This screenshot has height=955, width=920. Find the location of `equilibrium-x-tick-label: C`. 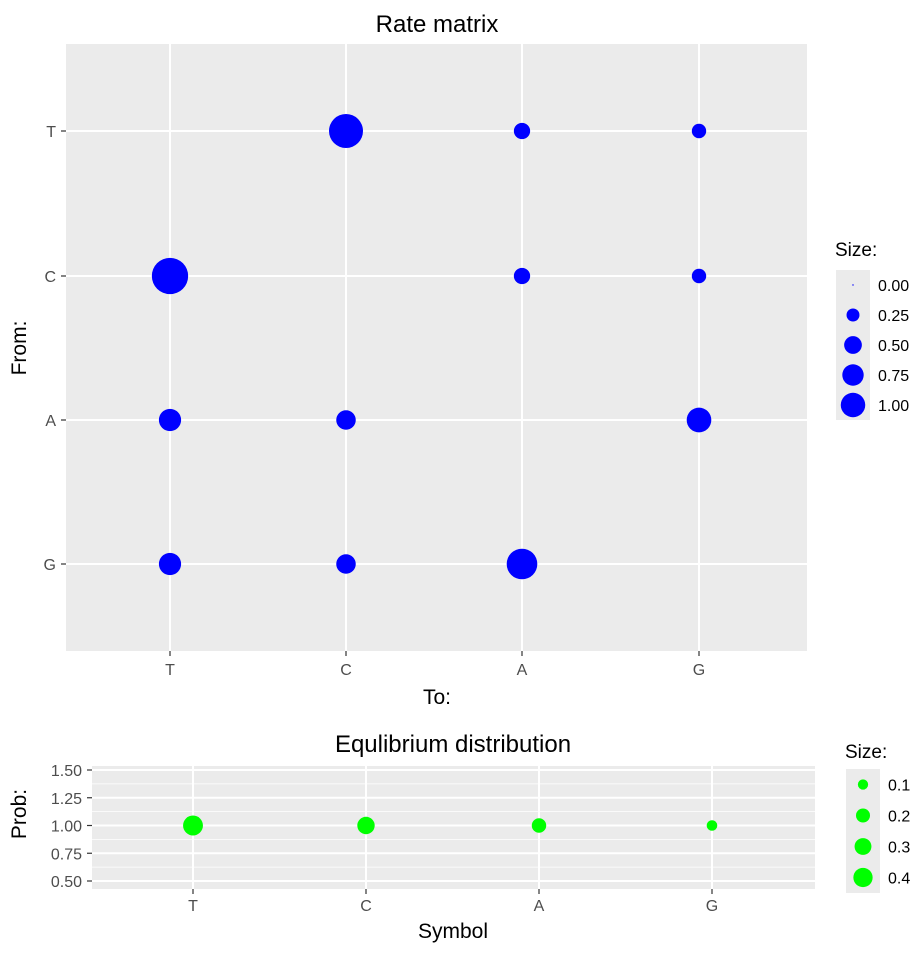

equilibrium-x-tick-label: C is located at coordinates (366, 906).